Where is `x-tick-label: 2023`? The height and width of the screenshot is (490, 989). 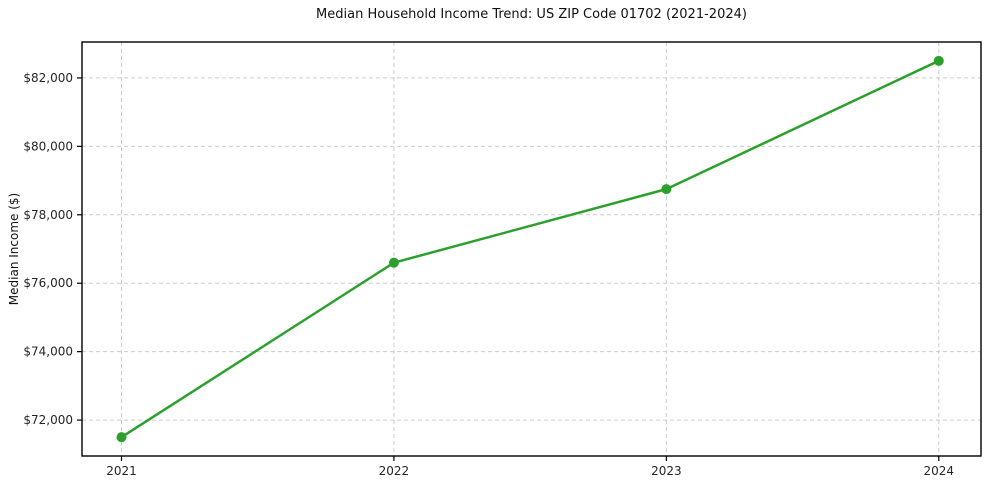 x-tick-label: 2023 is located at coordinates (666, 471).